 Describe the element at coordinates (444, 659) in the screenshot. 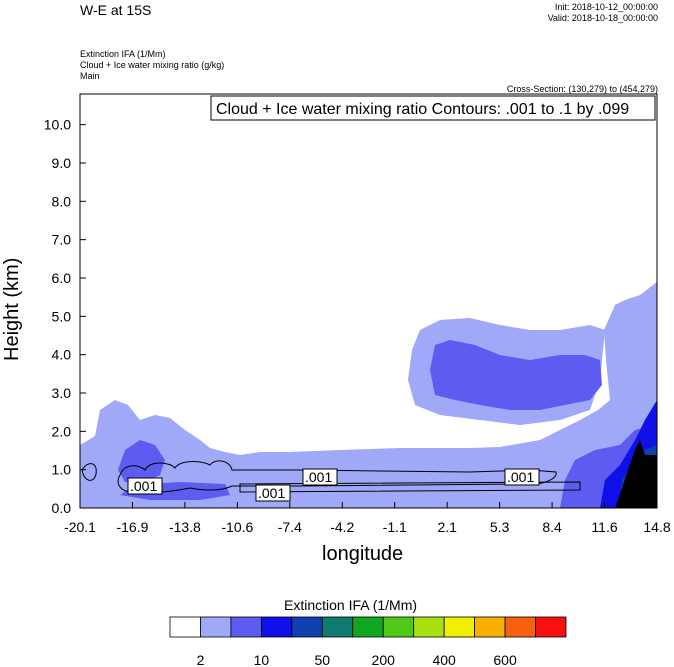

I see `colorbar-tick-label: 400` at that location.